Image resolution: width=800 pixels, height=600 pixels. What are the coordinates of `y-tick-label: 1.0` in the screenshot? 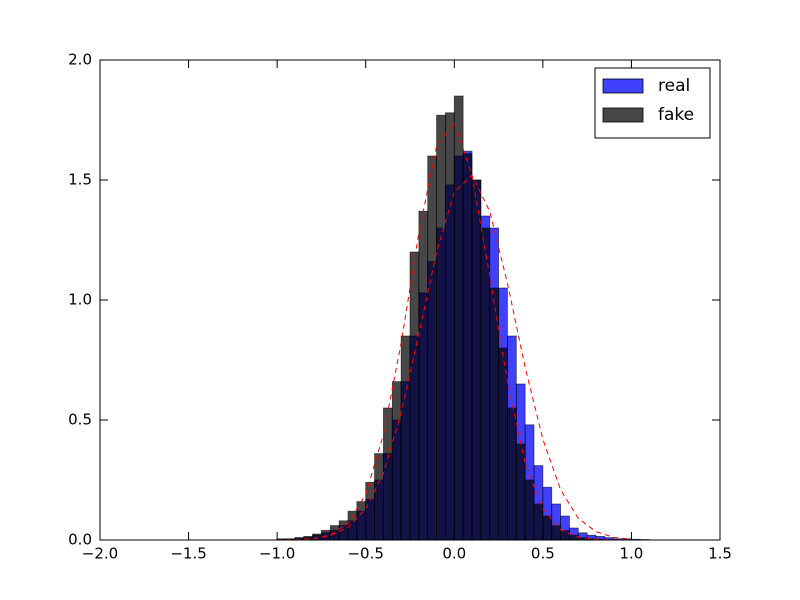 It's located at (80, 300).